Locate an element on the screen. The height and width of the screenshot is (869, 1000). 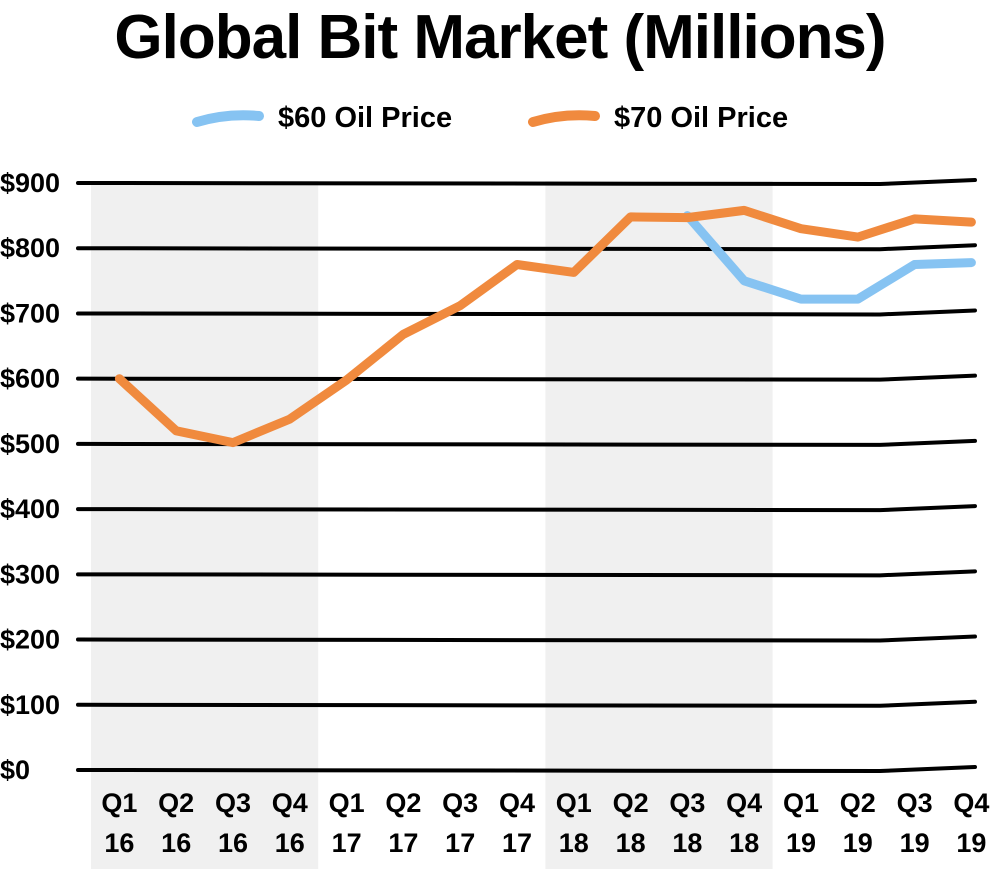
legend-item: $60 Oil Price is located at coordinates (322, 118).